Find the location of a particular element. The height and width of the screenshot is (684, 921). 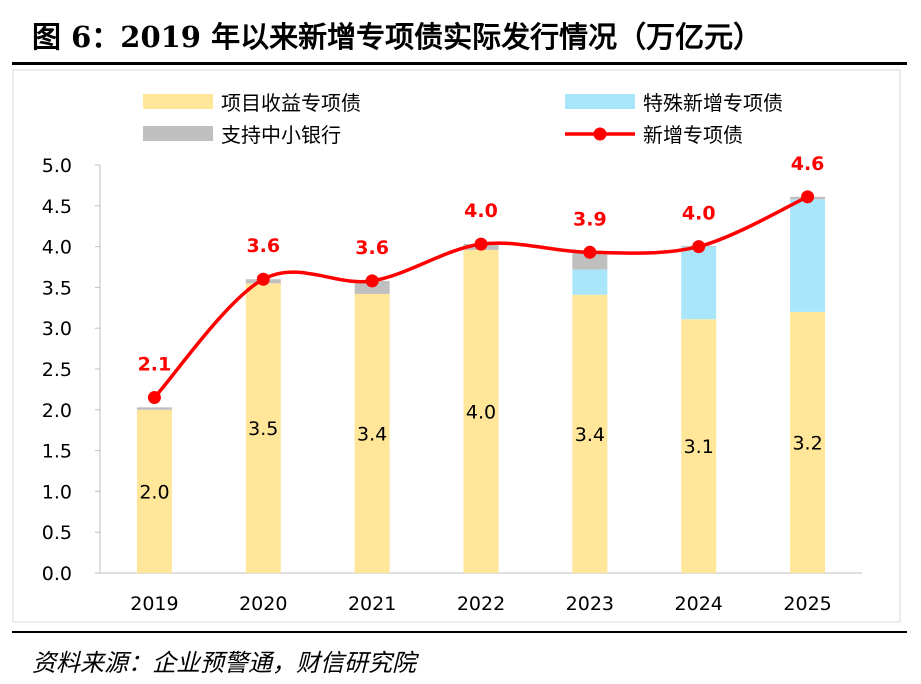

x-tick-label: 2023 is located at coordinates (590, 604).